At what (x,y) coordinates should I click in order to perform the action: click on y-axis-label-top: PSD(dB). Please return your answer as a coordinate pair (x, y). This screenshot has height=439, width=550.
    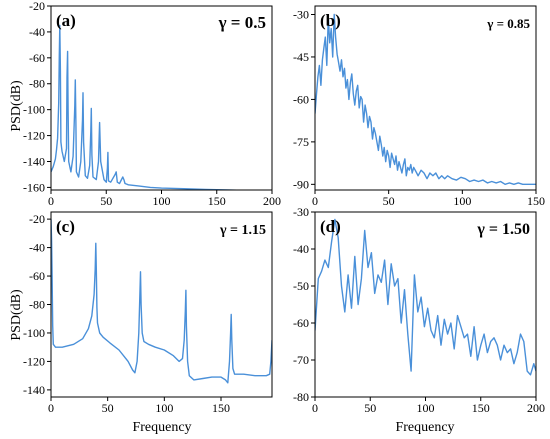
    Looking at the image, I should click on (16, 106).